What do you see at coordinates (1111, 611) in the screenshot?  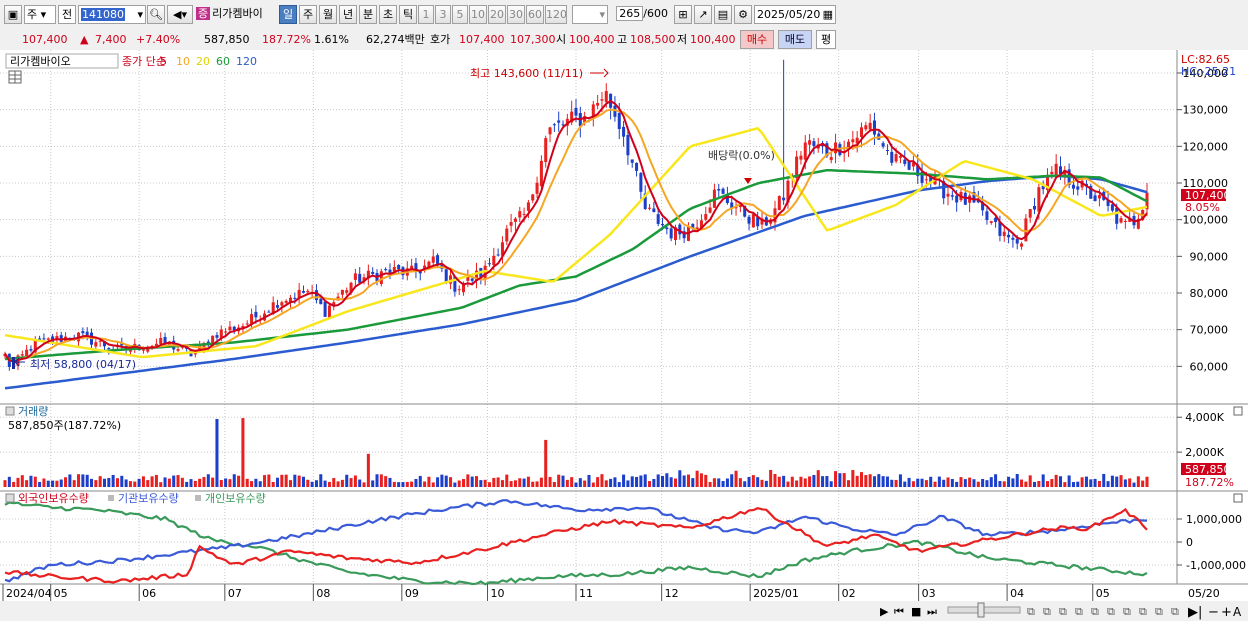 I see `zoom-tool-icon-6: ⧉` at bounding box center [1111, 611].